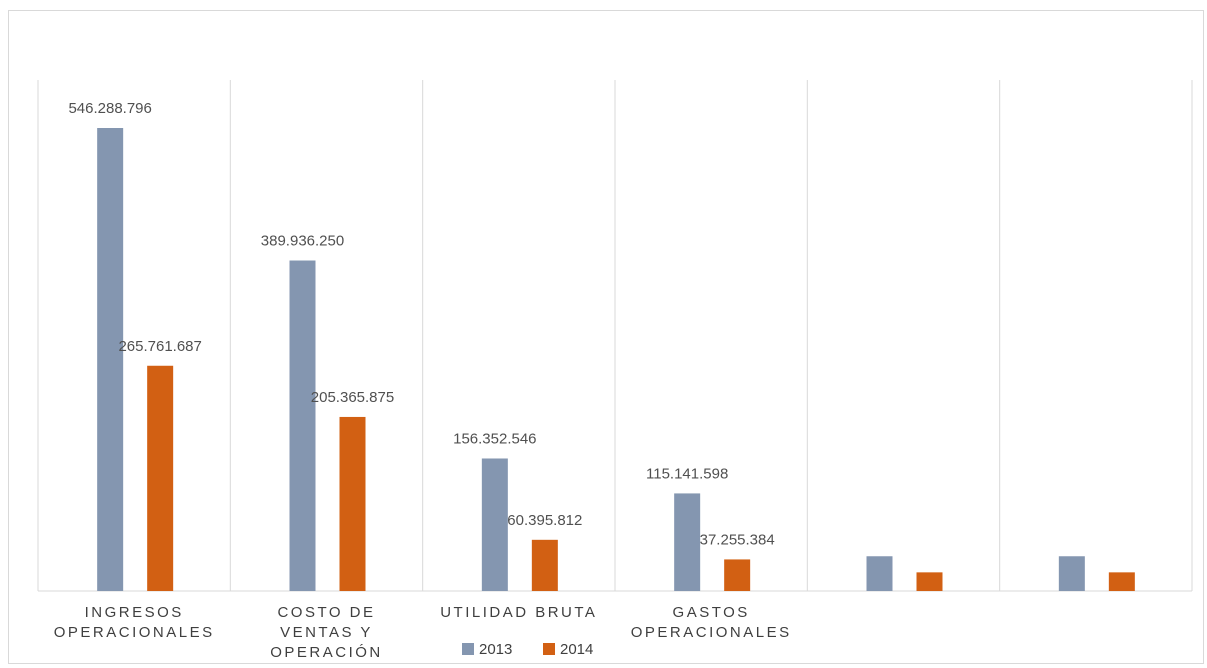 Image resolution: width=1207 pixels, height=668 pixels. Describe the element at coordinates (134, 612) in the screenshot. I see `category-label: INGRESOS` at that location.